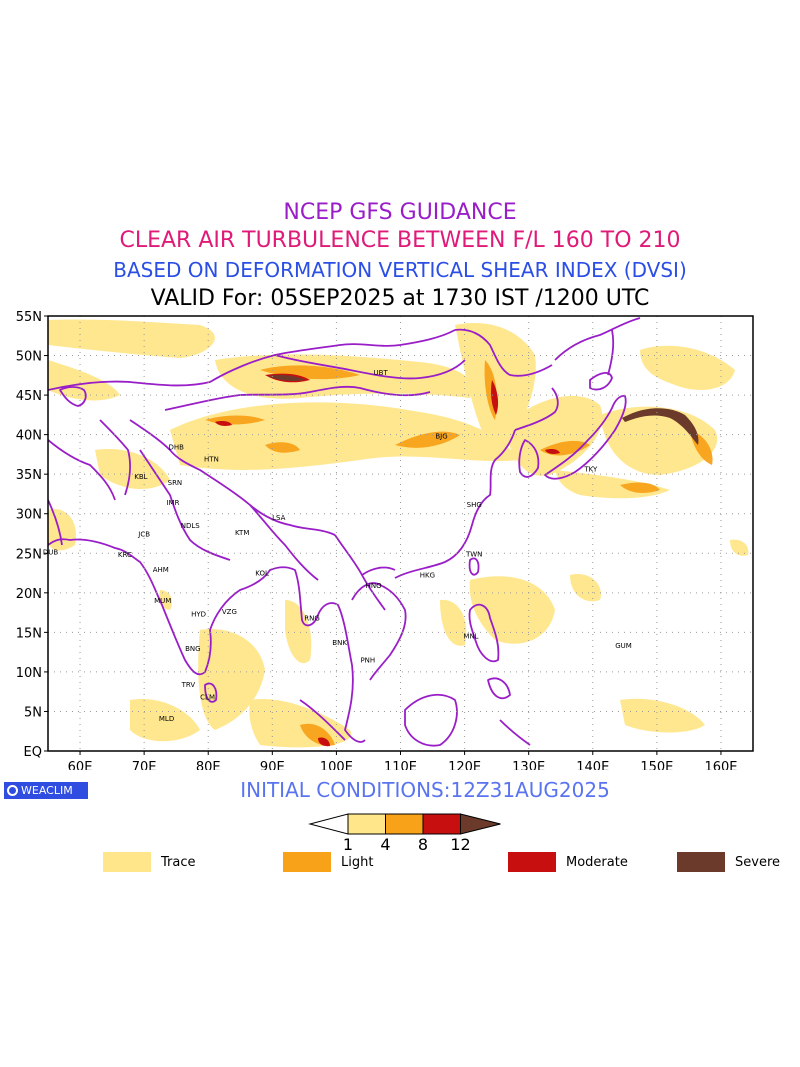 Image resolution: width=800 pixels, height=1067 pixels. Describe the element at coordinates (728, 862) in the screenshot. I see `legend-item-severe: Severe` at that location.